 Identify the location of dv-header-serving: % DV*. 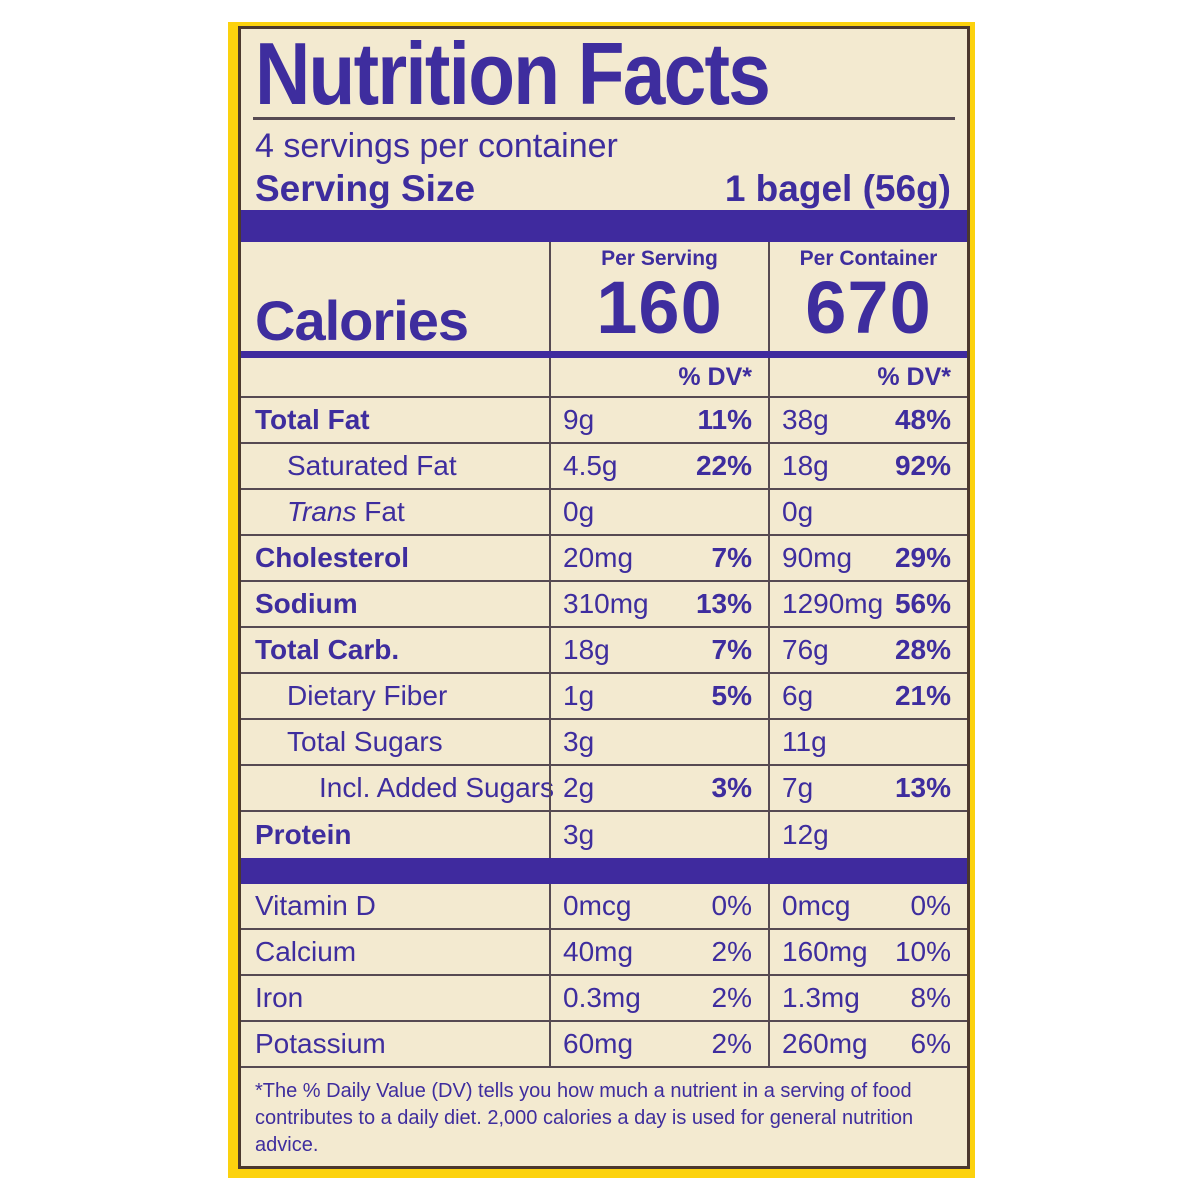
(658, 377).